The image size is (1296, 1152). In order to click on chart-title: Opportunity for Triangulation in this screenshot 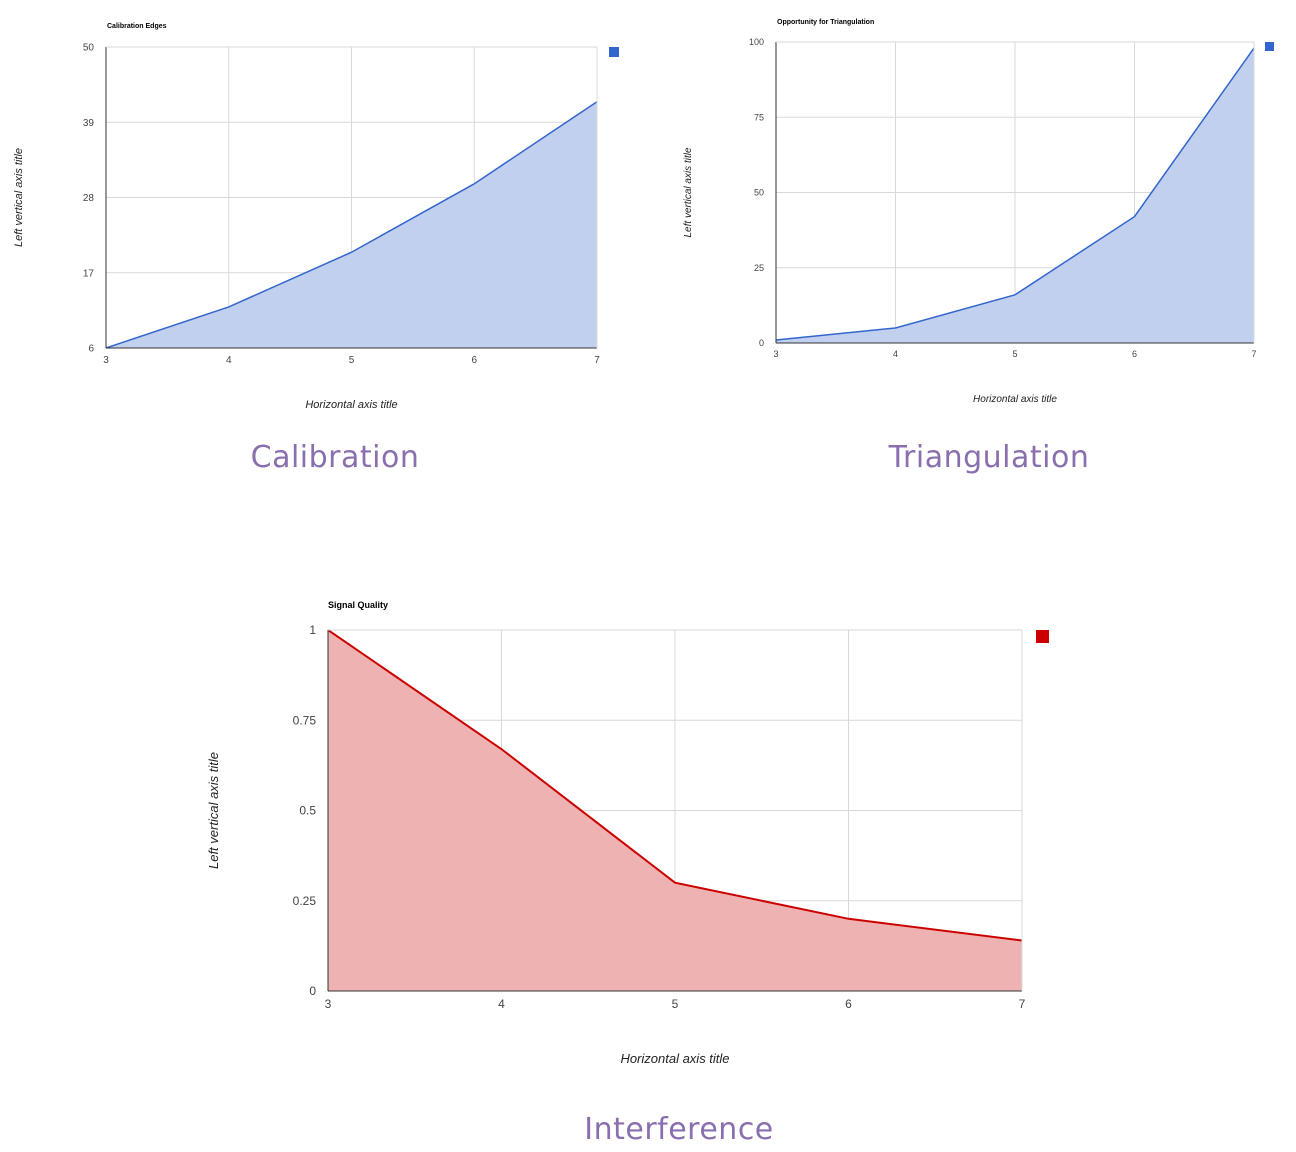, I will do `click(825, 22)`.